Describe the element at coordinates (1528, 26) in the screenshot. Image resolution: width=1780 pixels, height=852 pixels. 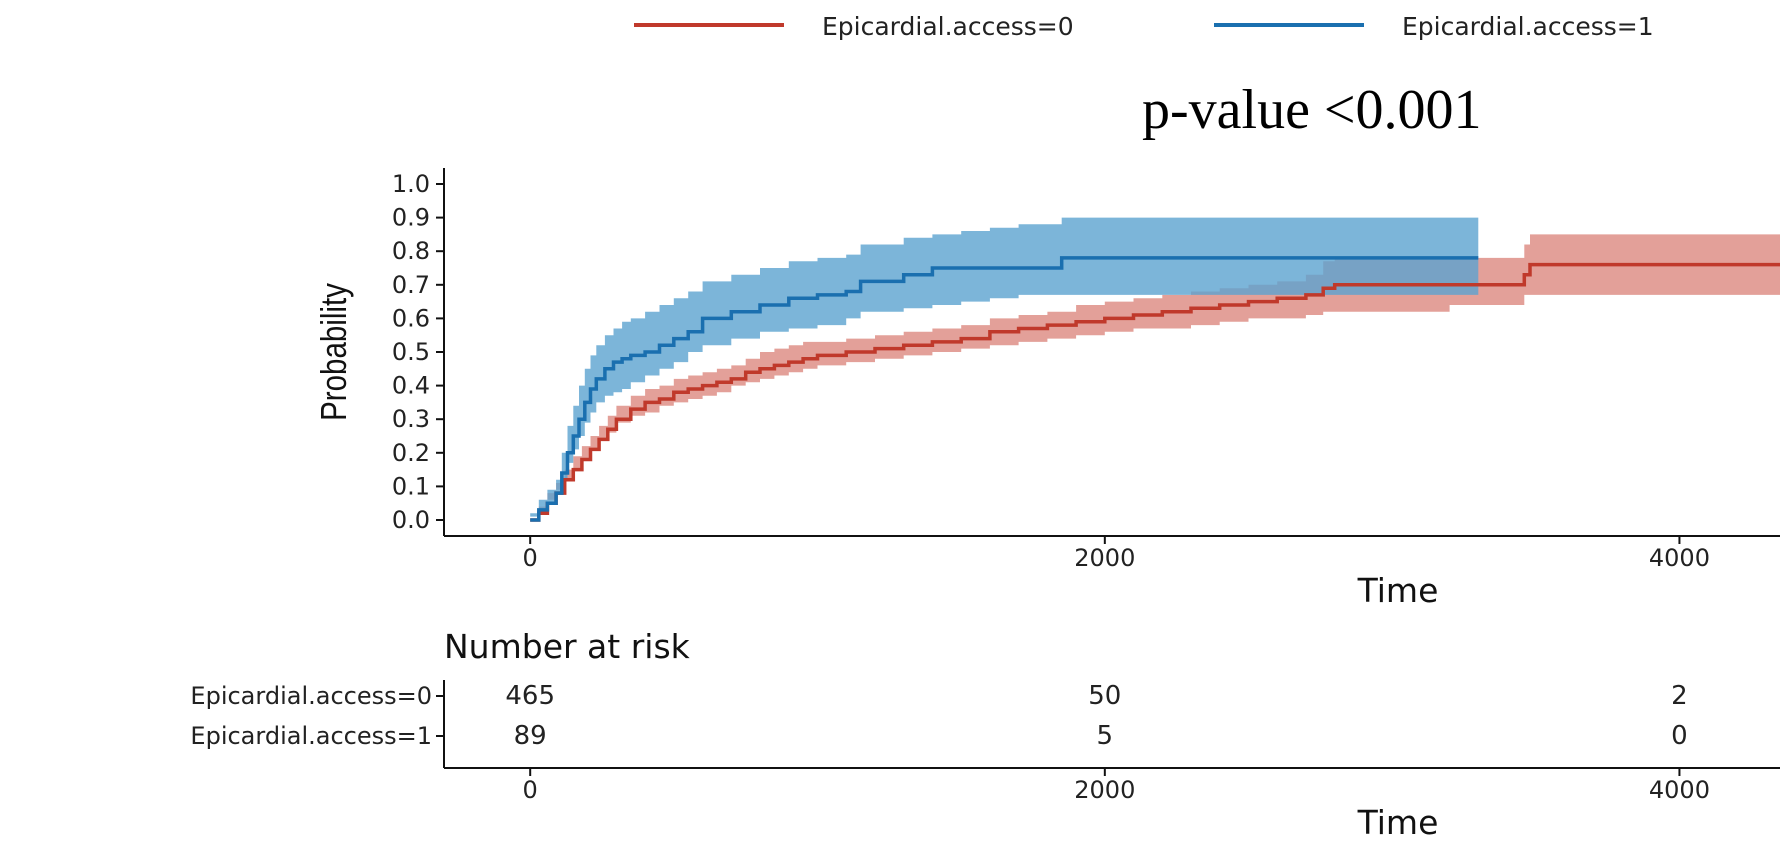
I see `legend-label-series-1: Epicardial.access=1` at that location.